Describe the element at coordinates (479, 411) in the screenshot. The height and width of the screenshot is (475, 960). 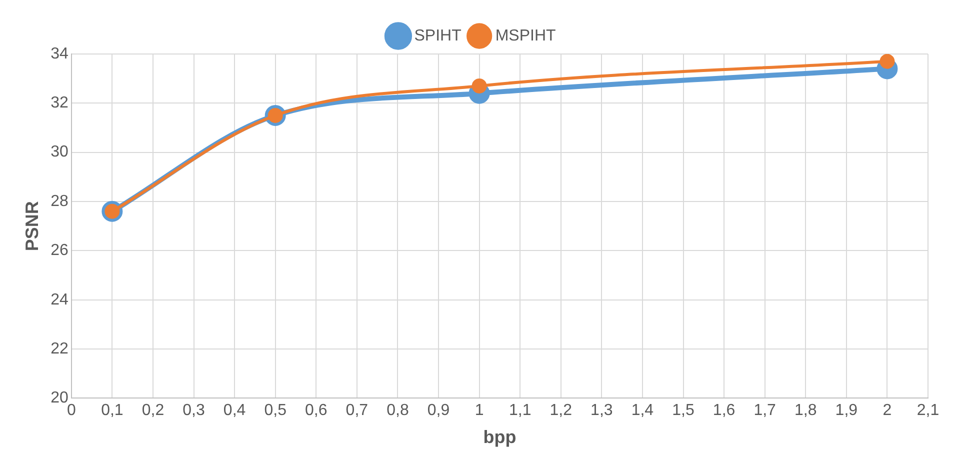
I see `x-tick-label: 1` at that location.